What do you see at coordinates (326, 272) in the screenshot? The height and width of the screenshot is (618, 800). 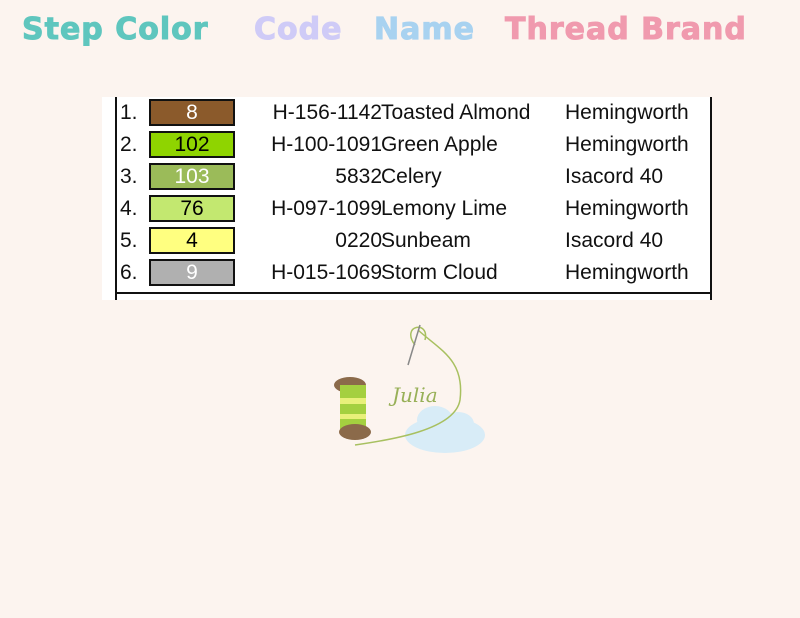 I see `thread-code: H-015-1069` at bounding box center [326, 272].